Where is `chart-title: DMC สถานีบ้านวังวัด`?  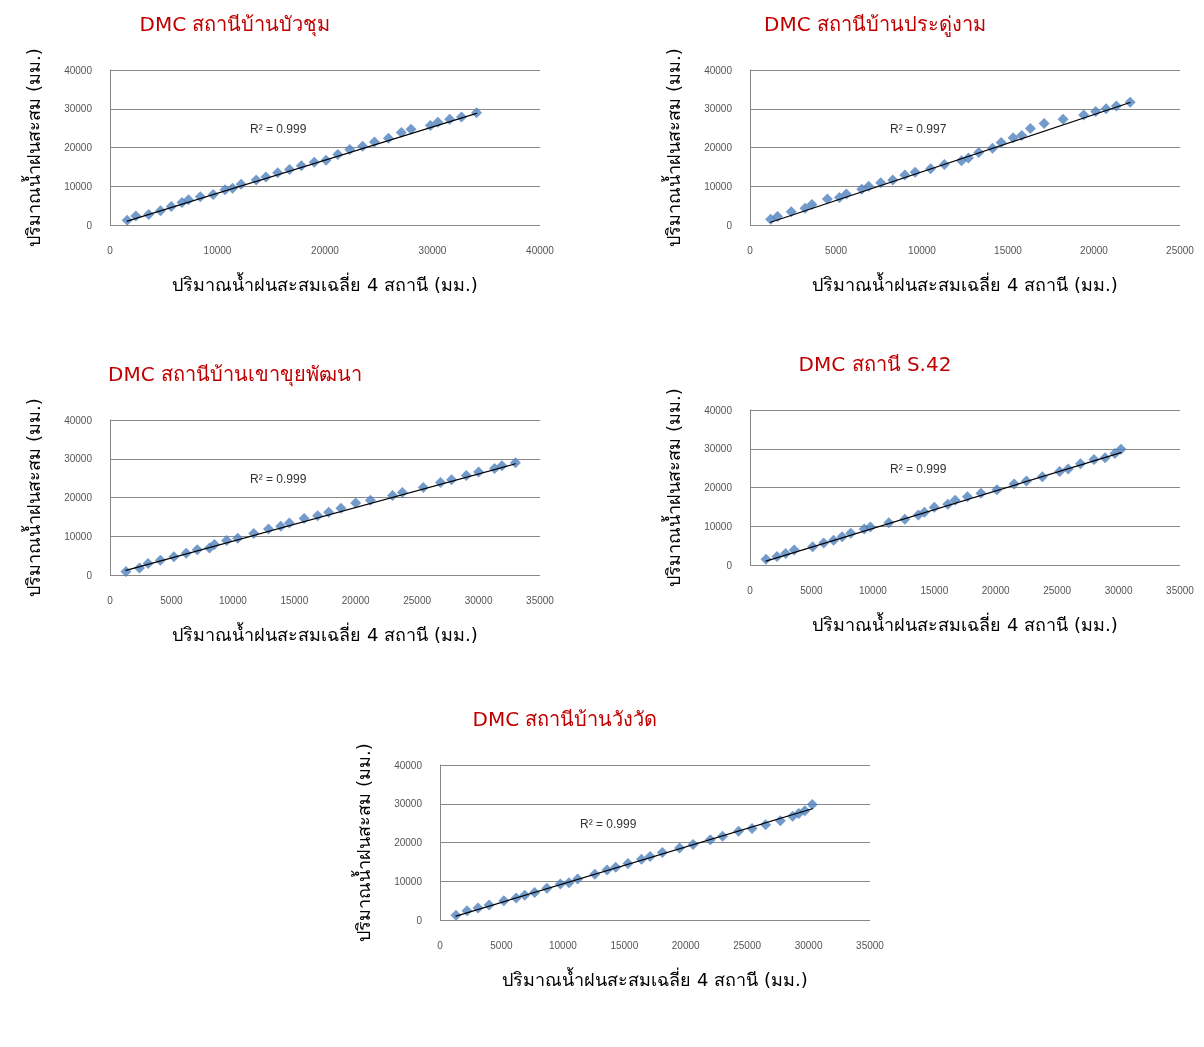 chart-title: DMC สถานีบ้านวังวัด is located at coordinates (565, 719).